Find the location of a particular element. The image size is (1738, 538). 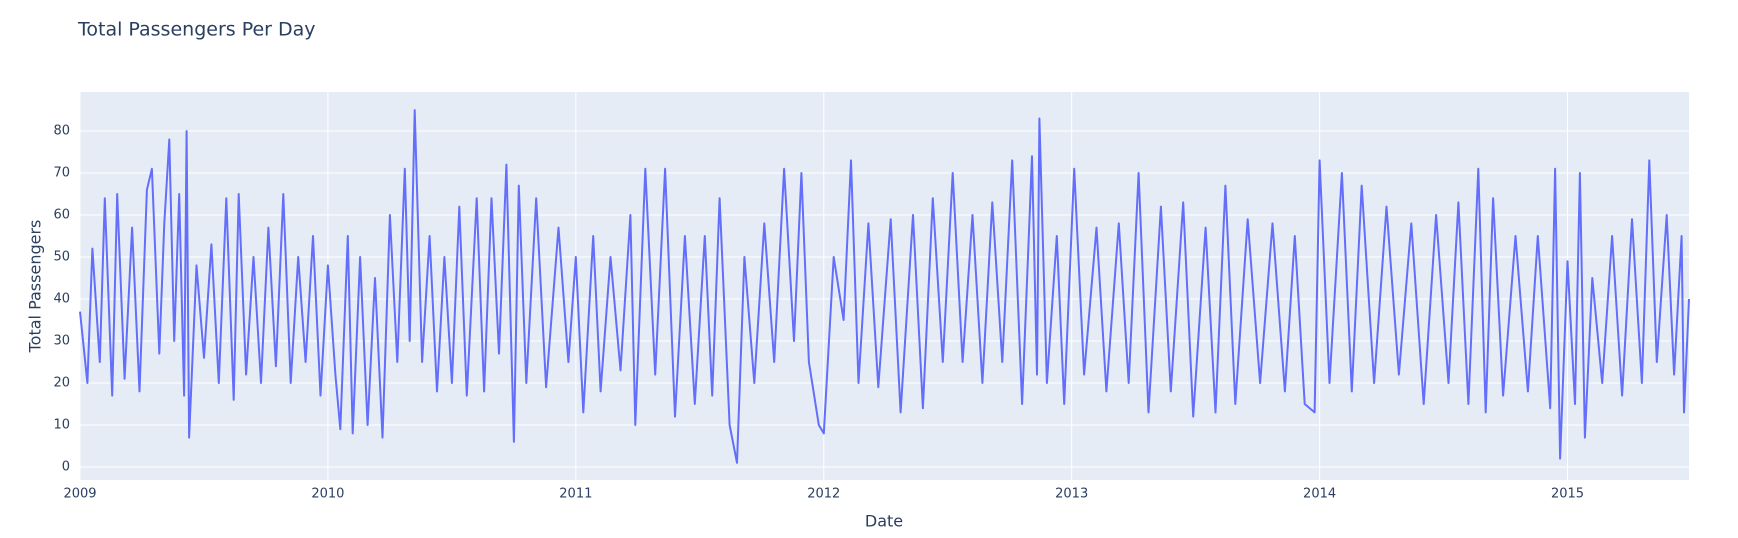

y-tick-label: 40 is located at coordinates (61, 299).